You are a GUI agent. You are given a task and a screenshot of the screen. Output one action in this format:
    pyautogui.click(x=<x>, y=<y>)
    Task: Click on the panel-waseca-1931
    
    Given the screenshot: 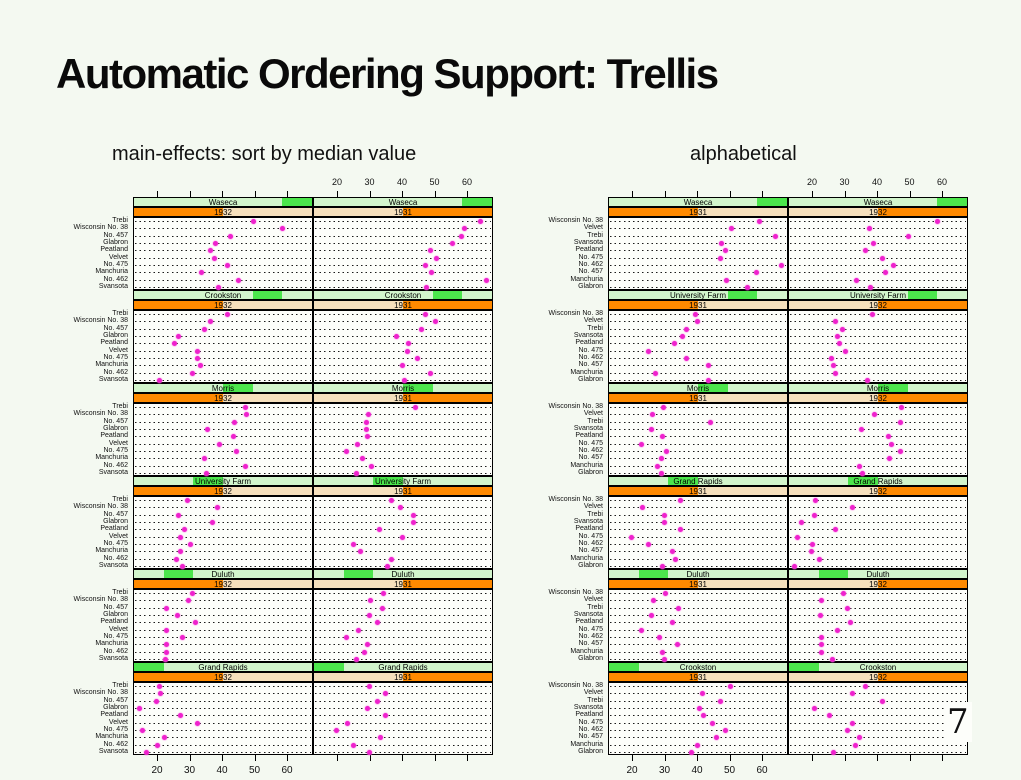 What is the action you would take?
    pyautogui.click(x=403, y=253)
    